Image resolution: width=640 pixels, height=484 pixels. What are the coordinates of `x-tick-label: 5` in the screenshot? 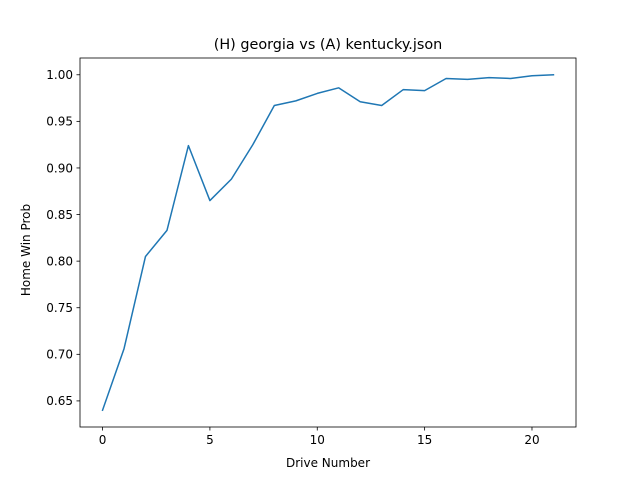 It's located at (210, 440).